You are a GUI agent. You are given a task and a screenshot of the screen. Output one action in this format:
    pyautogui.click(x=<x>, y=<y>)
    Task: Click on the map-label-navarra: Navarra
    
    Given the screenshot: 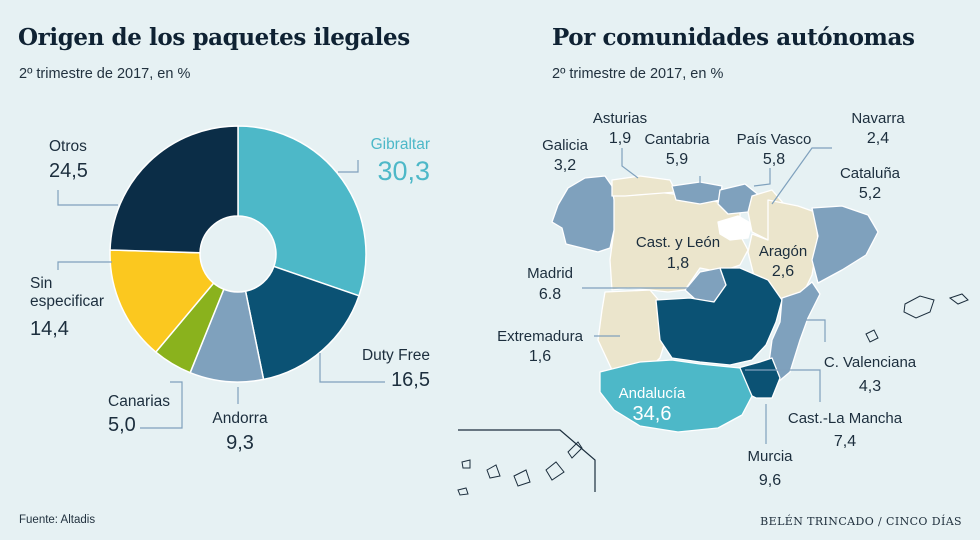 What is the action you would take?
    pyautogui.click(x=878, y=118)
    